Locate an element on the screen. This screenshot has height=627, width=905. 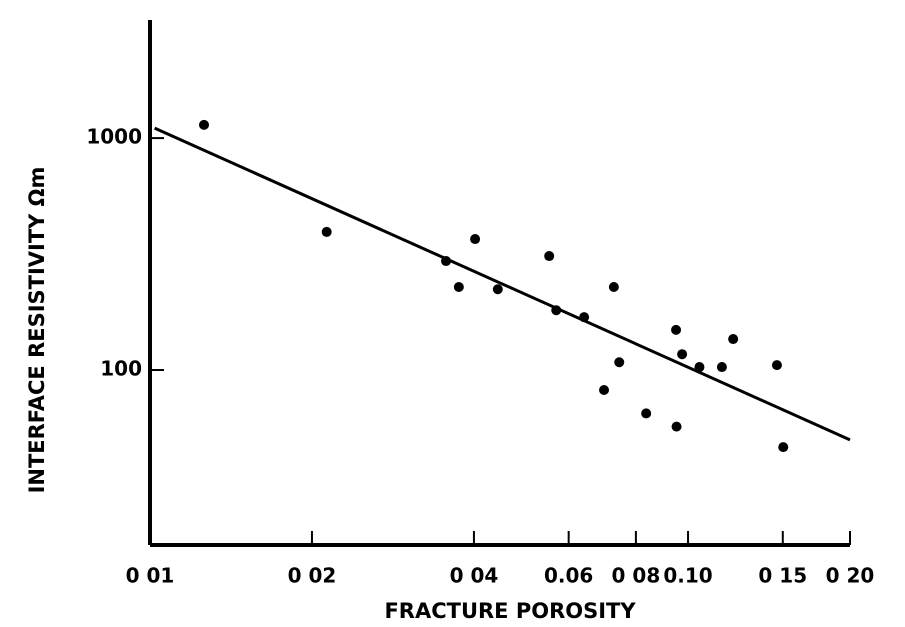
x-tick-label: 0 15 is located at coordinates (782, 576).